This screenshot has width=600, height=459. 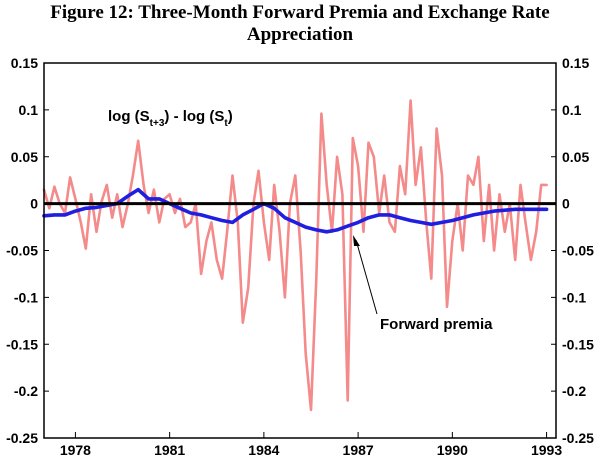 I want to click on appreciation-label: log (St+3) - log (St), so click(x=170, y=118).